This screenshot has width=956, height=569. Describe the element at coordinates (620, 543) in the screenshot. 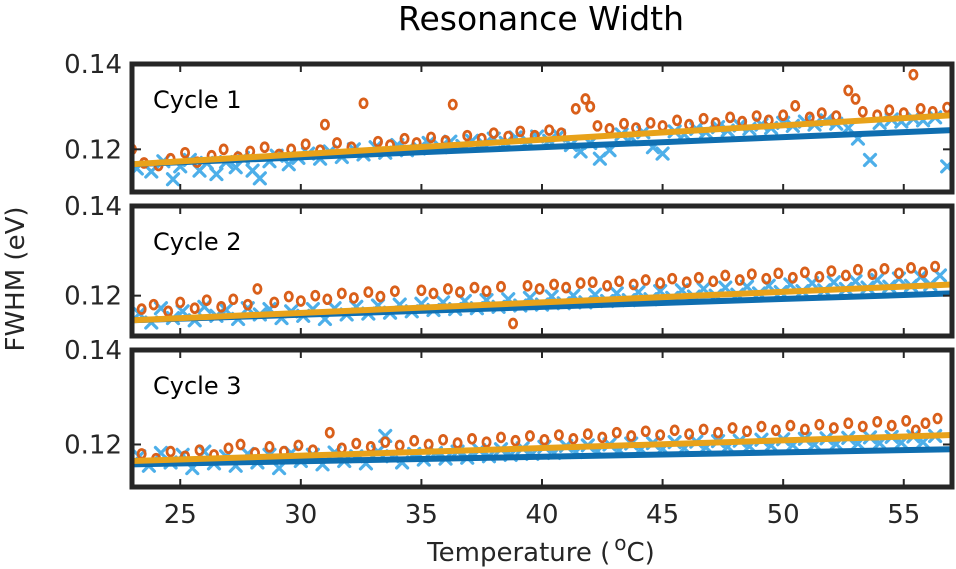

I see `x-axis-label-superscript: o` at that location.